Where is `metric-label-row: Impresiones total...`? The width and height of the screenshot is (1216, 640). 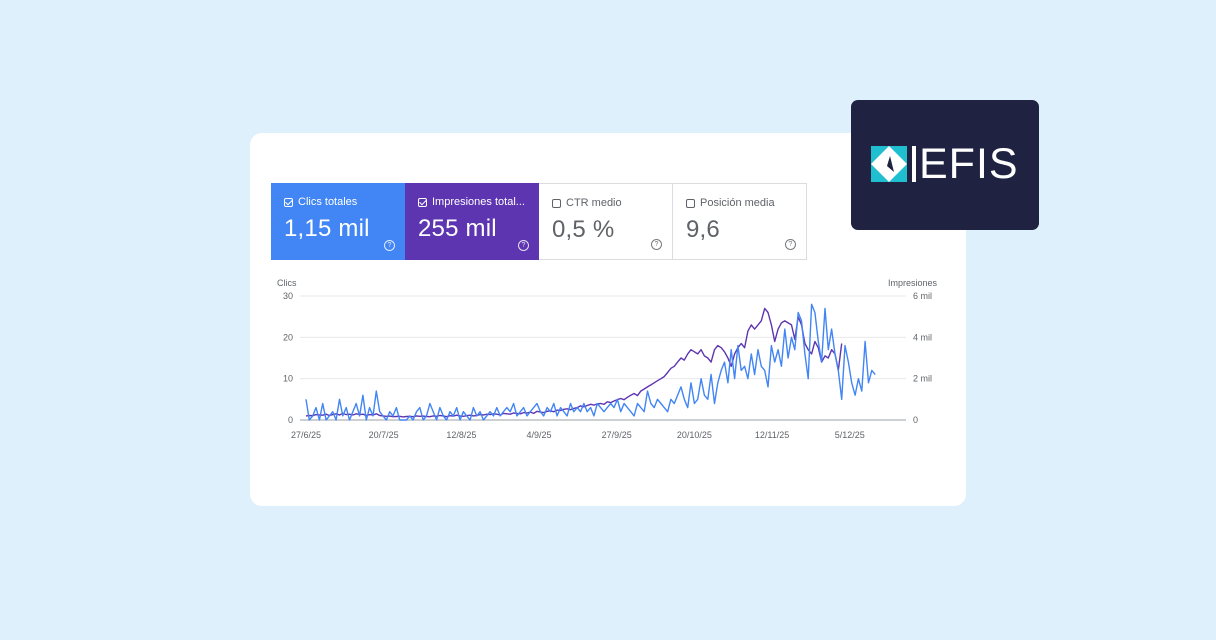 metric-label-row: Impresiones total... is located at coordinates (471, 202).